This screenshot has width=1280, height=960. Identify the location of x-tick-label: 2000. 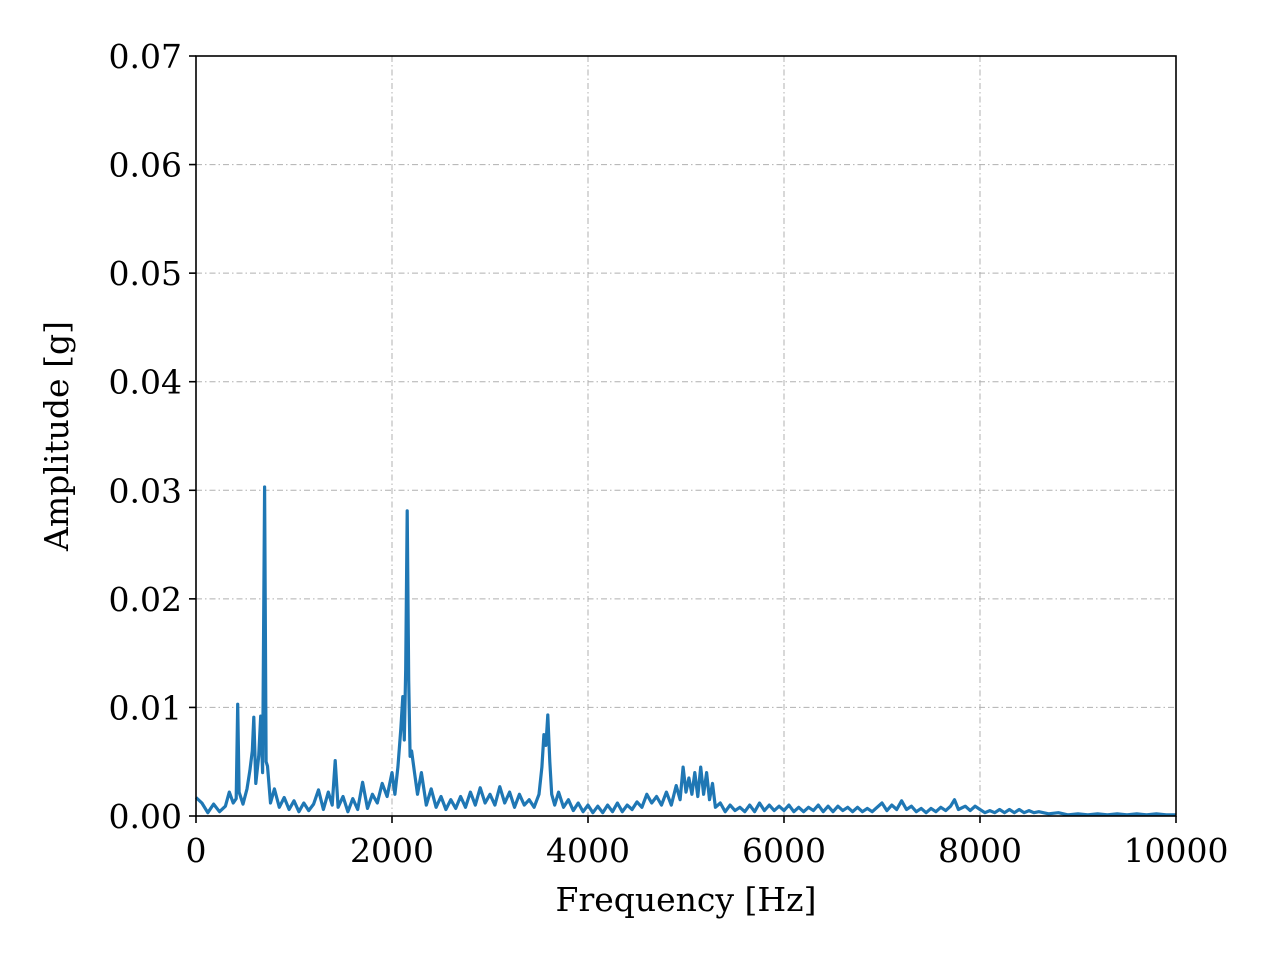
(392, 850).